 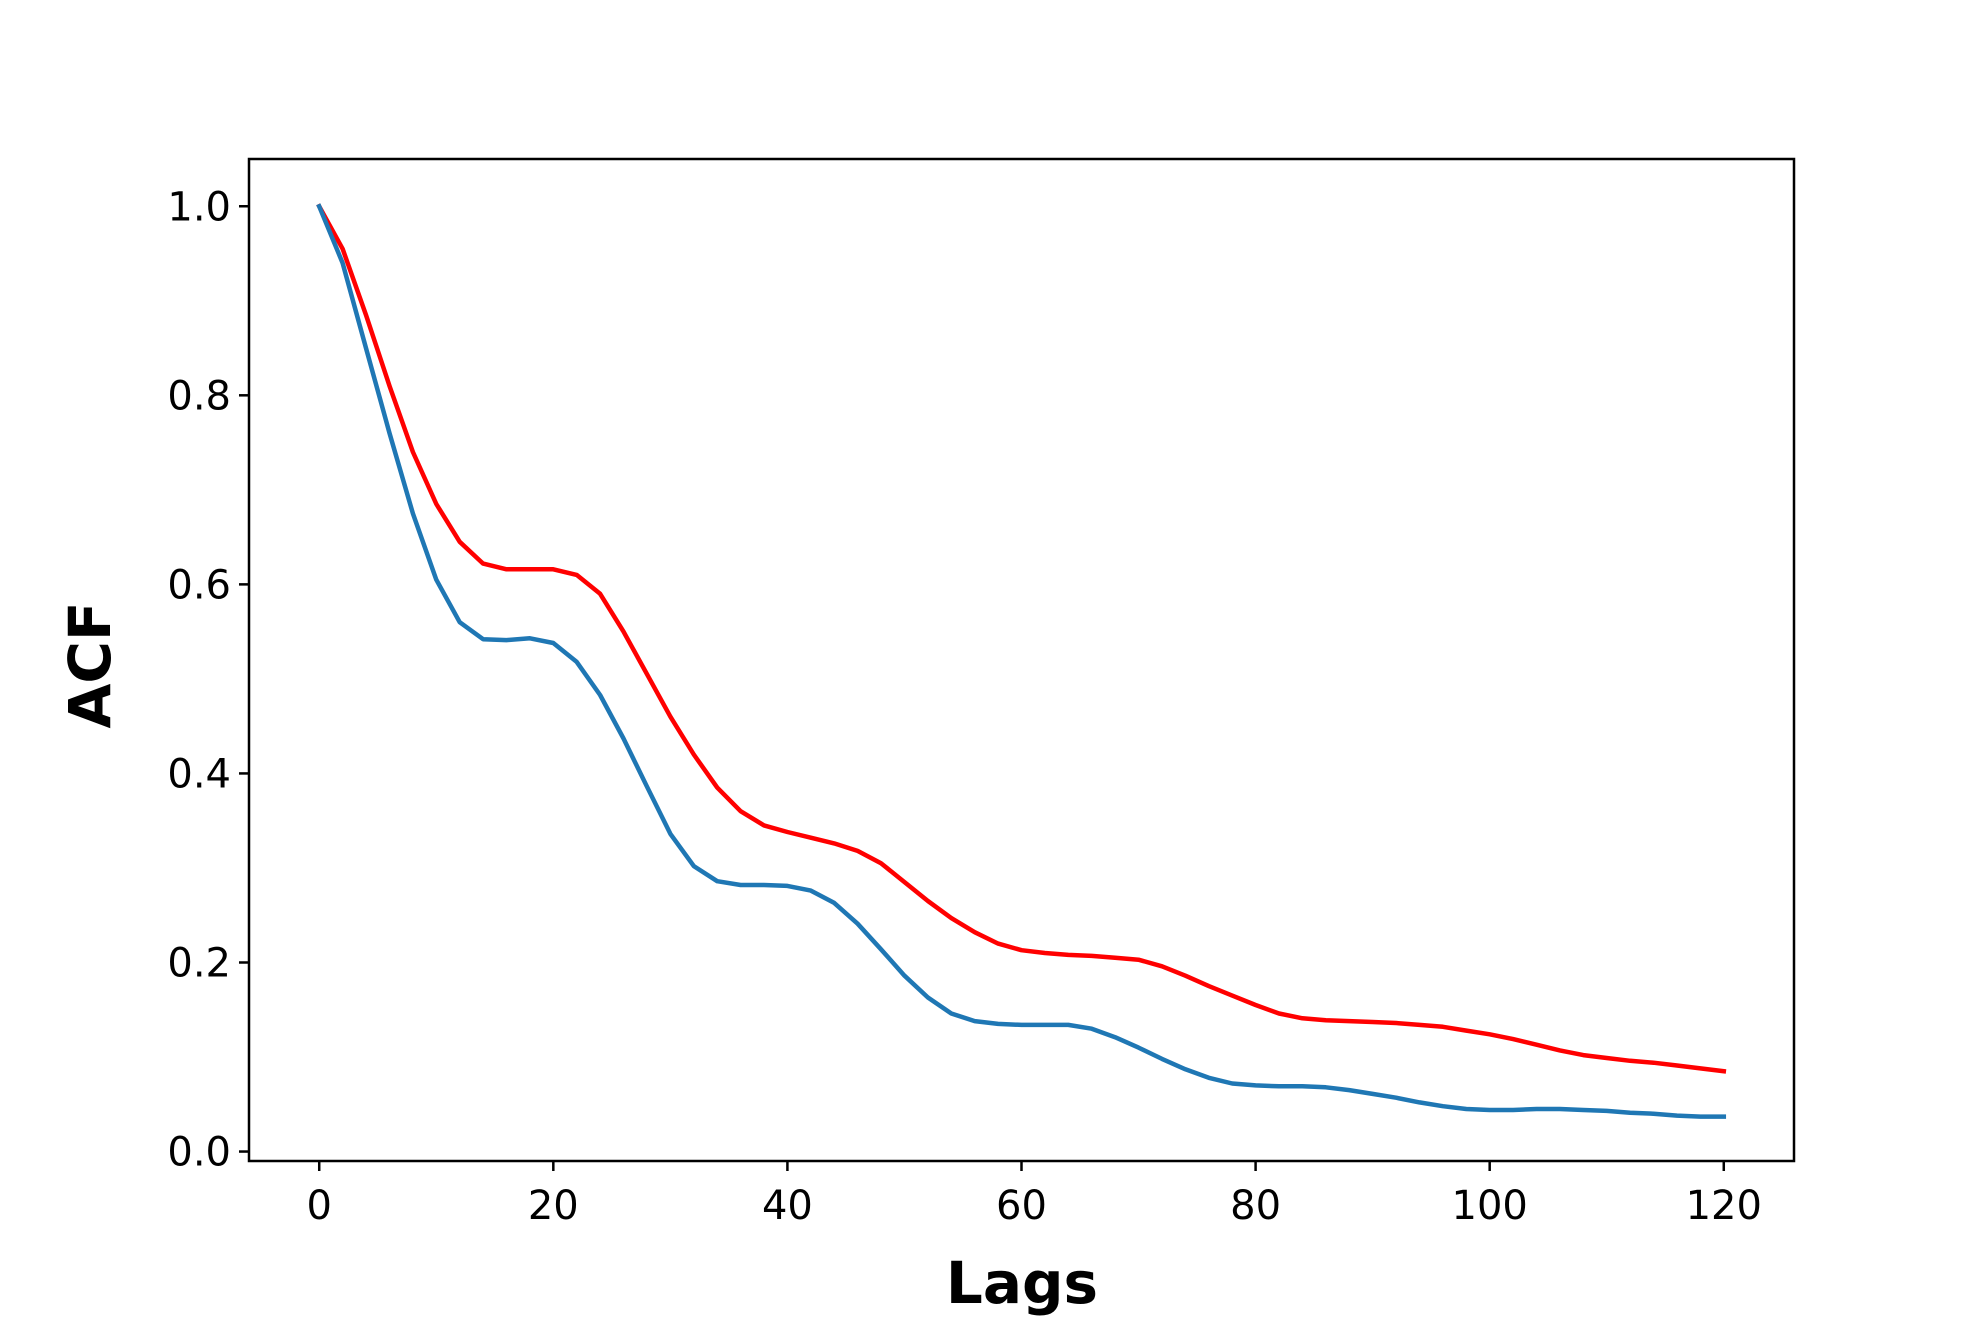 I want to click on x-axis-label: Lags, so click(x=1022, y=1283).